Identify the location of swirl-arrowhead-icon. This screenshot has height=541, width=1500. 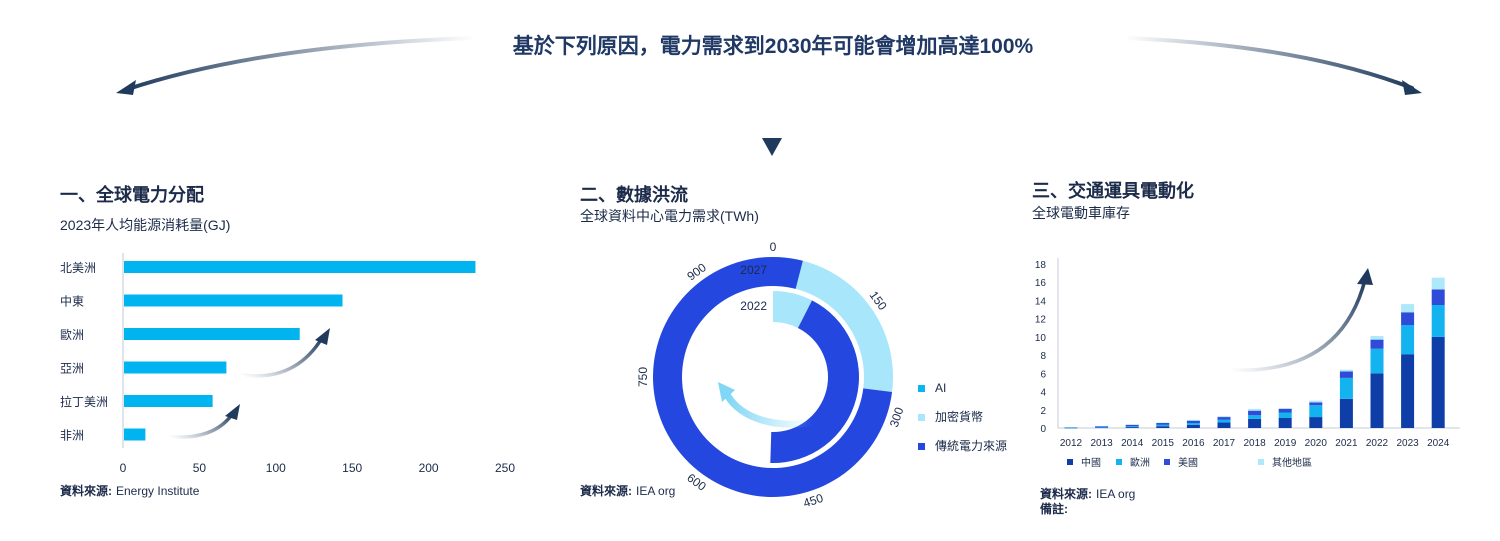
(726, 392).